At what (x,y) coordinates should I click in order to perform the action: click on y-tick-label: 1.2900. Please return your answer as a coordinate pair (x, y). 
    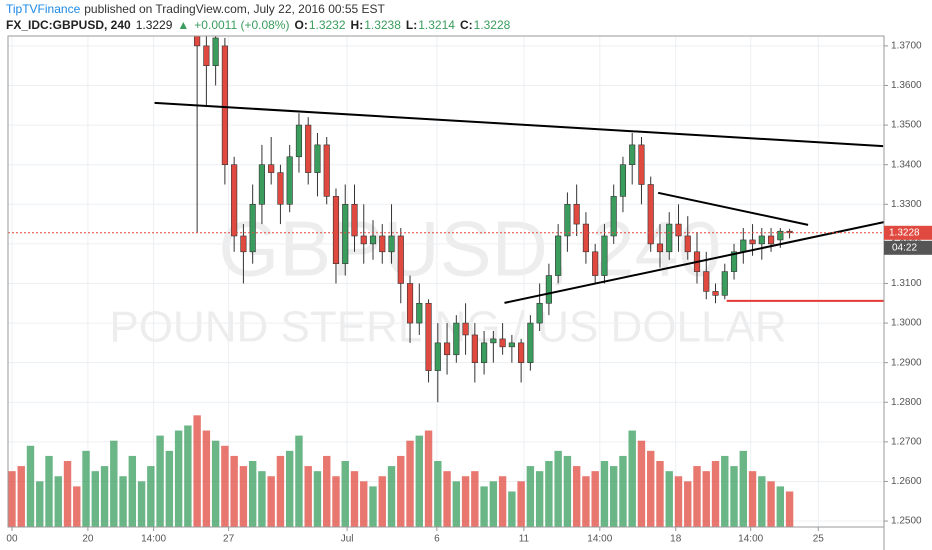
    Looking at the image, I should click on (906, 362).